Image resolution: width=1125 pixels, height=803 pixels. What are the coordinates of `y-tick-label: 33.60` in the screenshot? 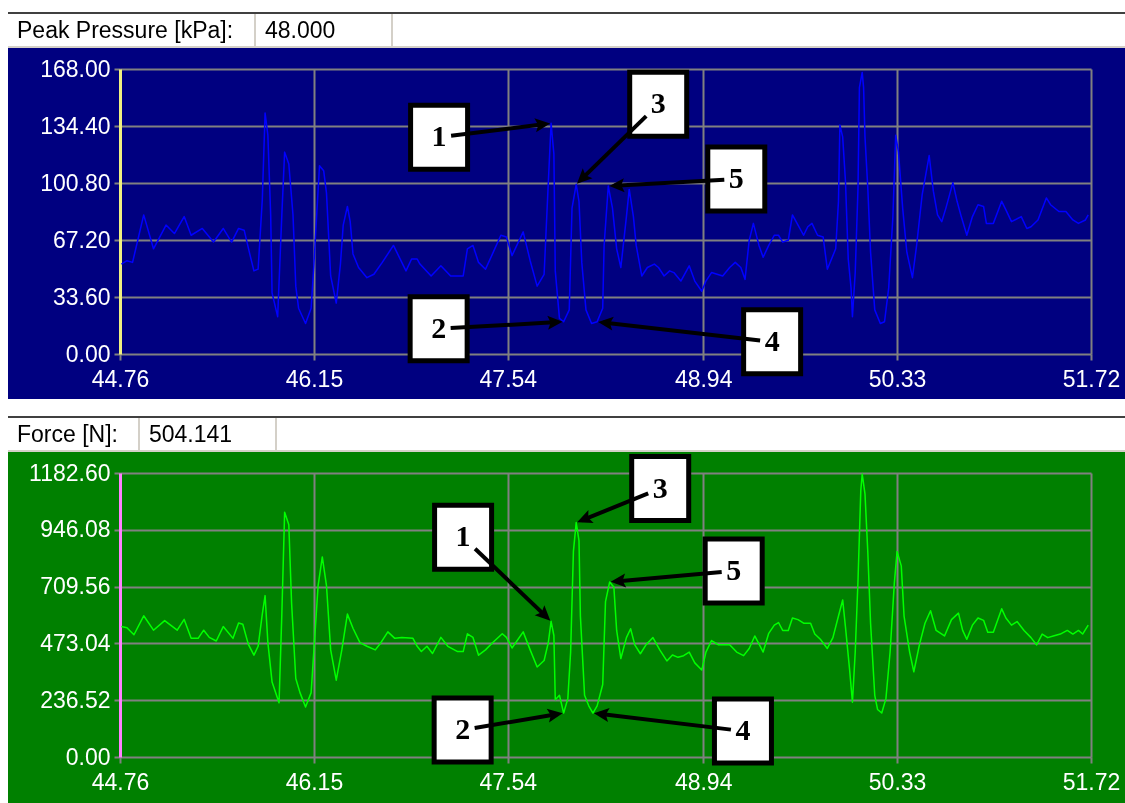 It's located at (81, 296).